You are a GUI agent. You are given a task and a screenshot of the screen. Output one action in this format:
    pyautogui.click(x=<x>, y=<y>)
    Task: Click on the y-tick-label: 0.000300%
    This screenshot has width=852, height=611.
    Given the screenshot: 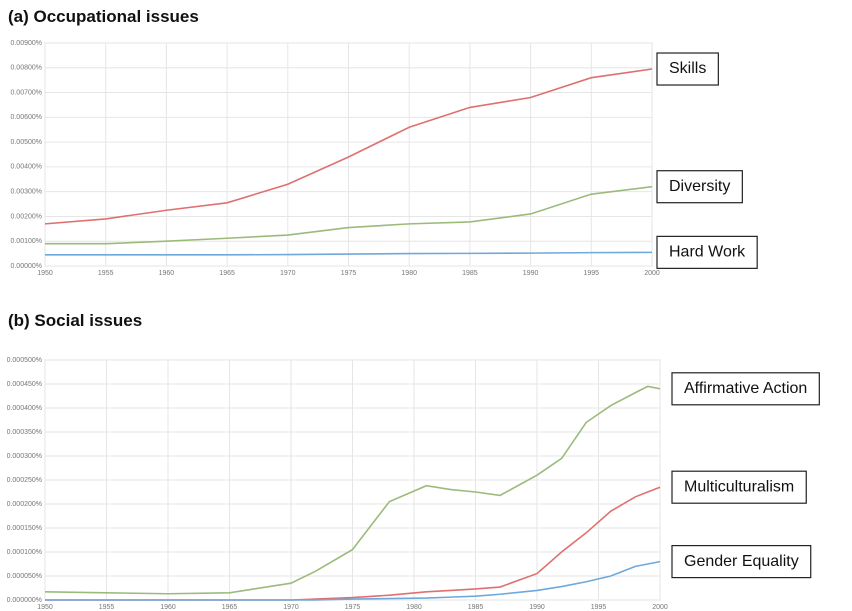 What is the action you would take?
    pyautogui.click(x=24, y=456)
    